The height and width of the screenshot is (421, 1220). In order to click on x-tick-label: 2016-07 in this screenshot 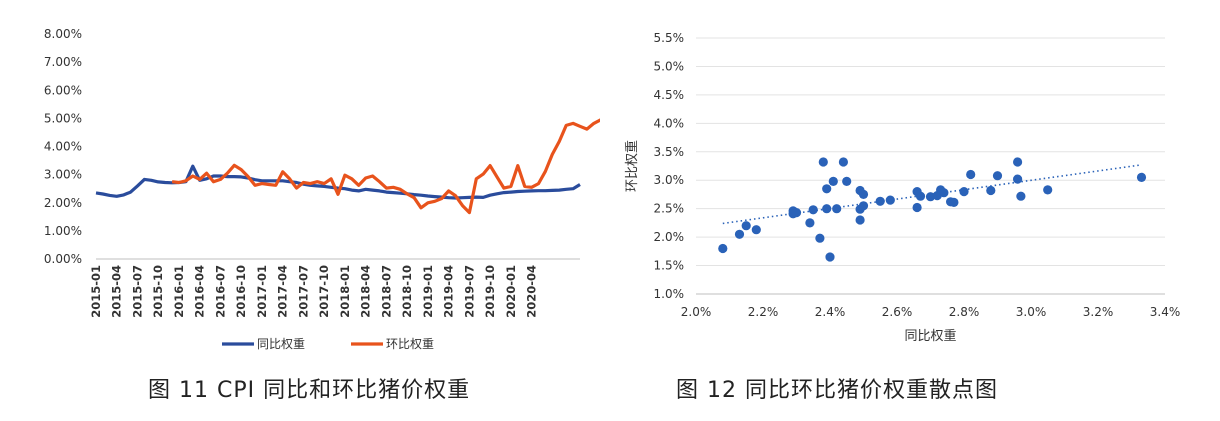, I will do `click(220, 291)`.